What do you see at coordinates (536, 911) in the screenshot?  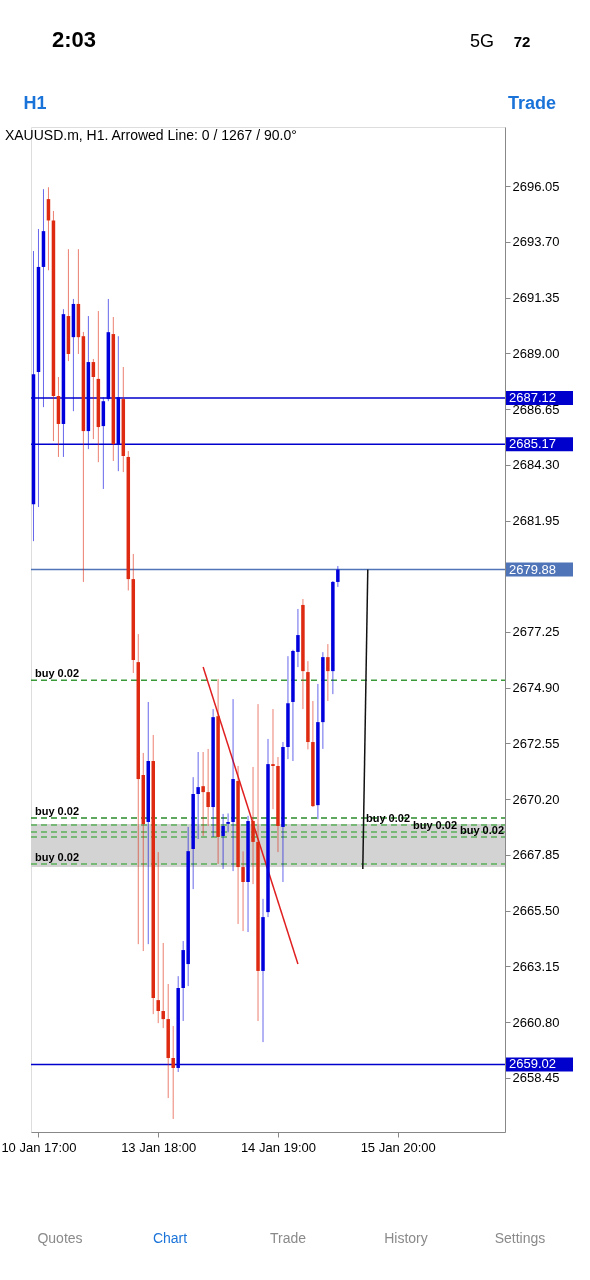 I see `y-tick-label: 2665.50` at bounding box center [536, 911].